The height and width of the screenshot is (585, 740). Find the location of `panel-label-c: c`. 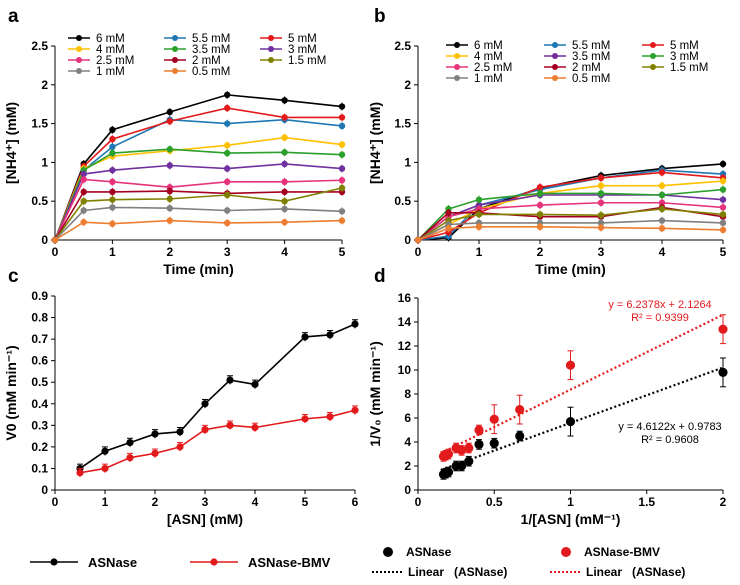

panel-label-c: c is located at coordinates (13, 276).